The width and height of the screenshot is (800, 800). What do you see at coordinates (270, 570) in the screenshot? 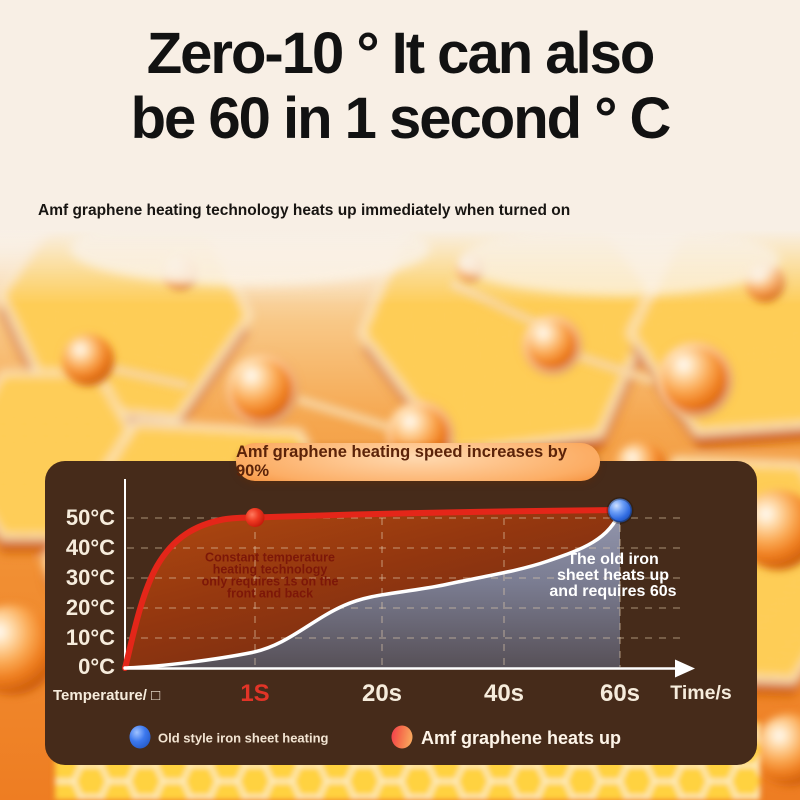
I see `svg-text: heating technology` at bounding box center [270, 570].